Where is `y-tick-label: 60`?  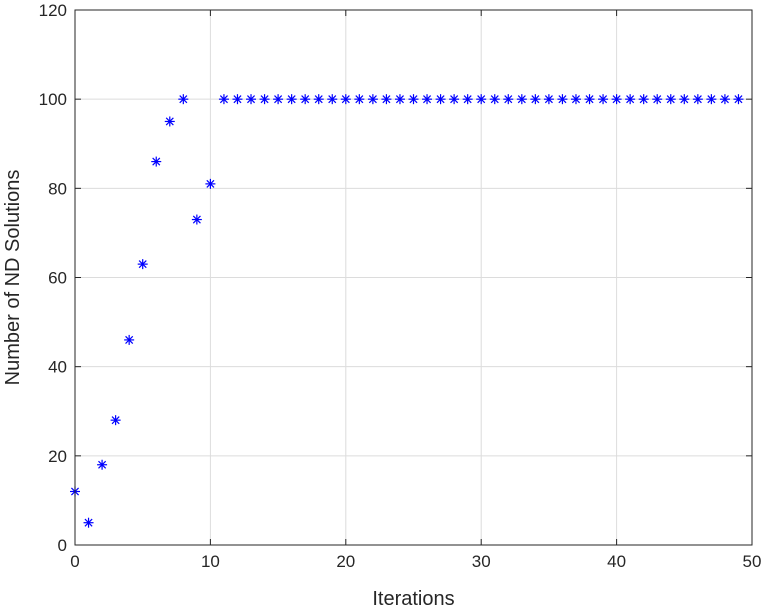 y-tick-label: 60 is located at coordinates (57, 278).